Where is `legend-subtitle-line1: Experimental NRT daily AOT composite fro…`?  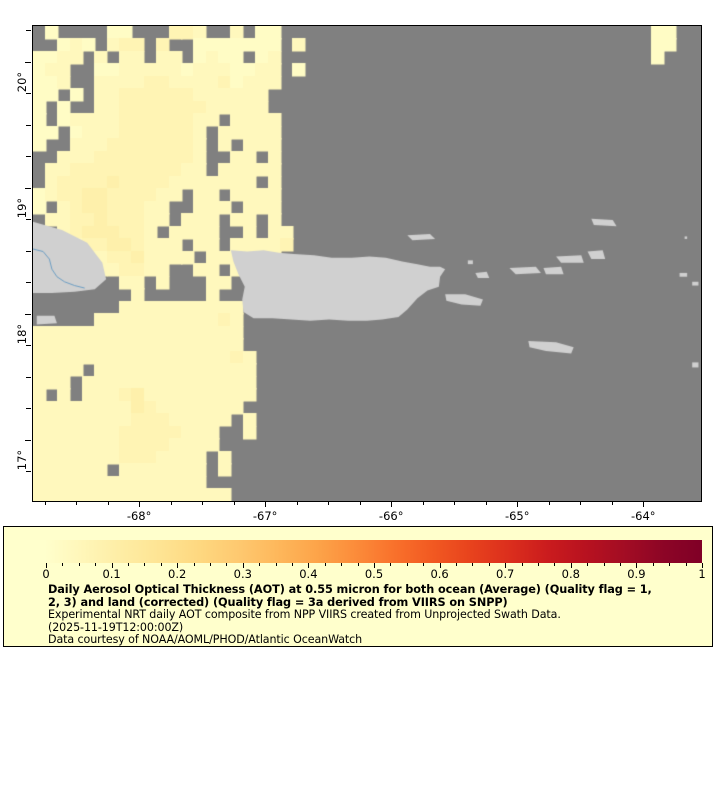
legend-subtitle-line1: Experimental NRT daily AOT composite fro… is located at coordinates (304, 615).